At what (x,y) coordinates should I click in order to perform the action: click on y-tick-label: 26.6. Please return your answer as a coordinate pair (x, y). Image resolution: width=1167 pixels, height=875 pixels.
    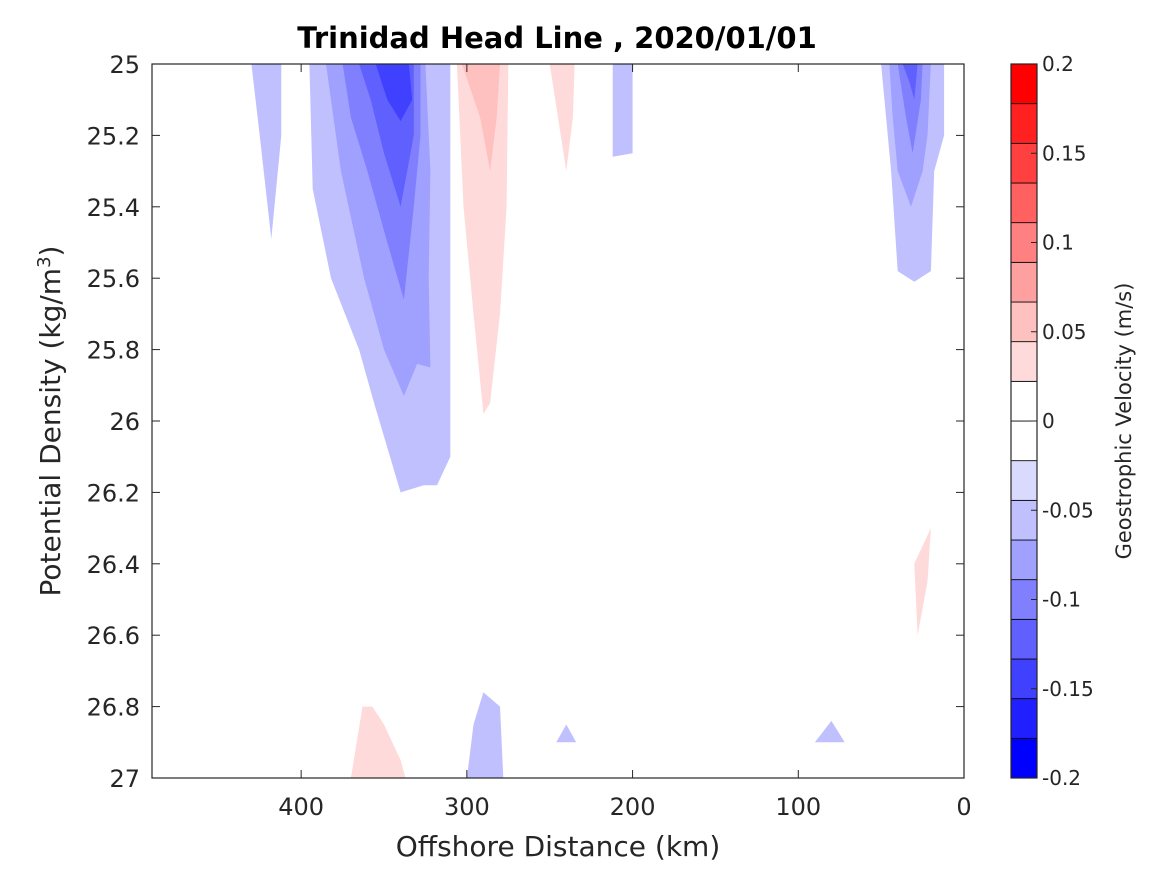
    Looking at the image, I should click on (113, 636).